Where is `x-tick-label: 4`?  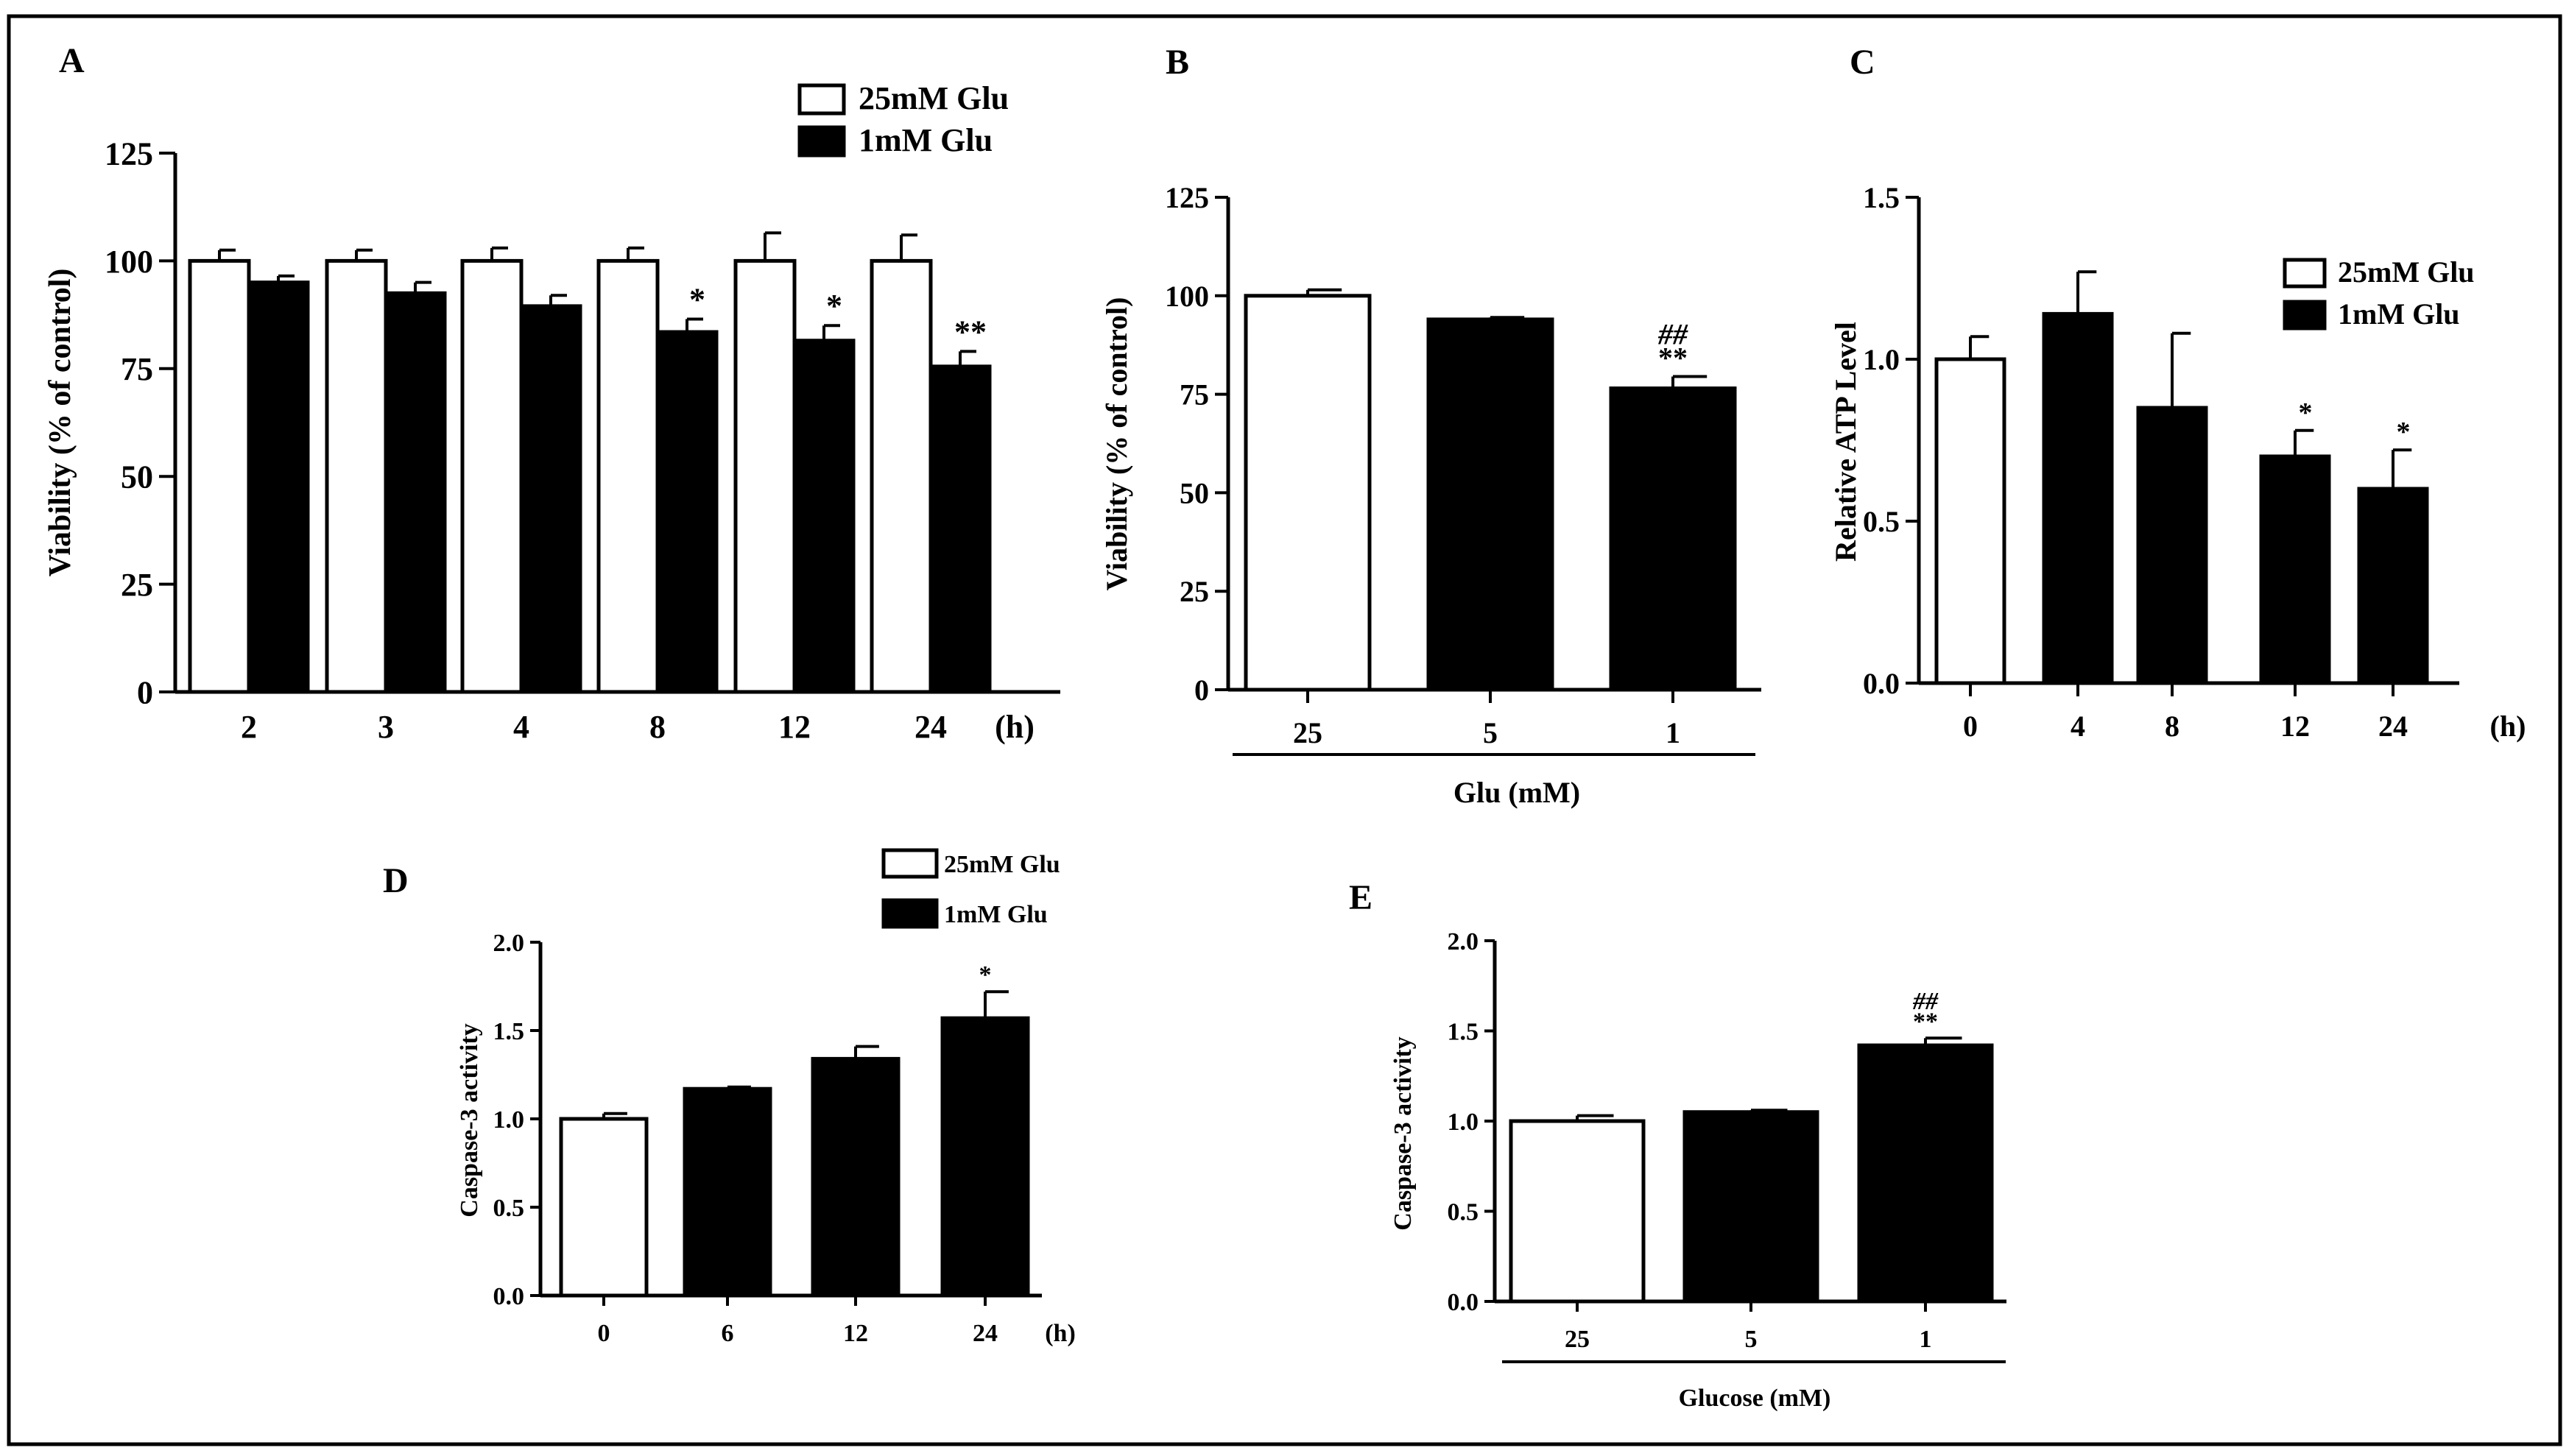 x-tick-label: 4 is located at coordinates (2078, 726).